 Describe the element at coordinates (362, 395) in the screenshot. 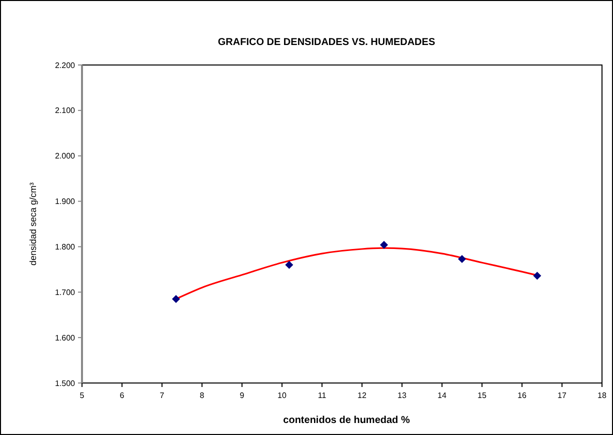

I see `x-tick-label: 12` at that location.